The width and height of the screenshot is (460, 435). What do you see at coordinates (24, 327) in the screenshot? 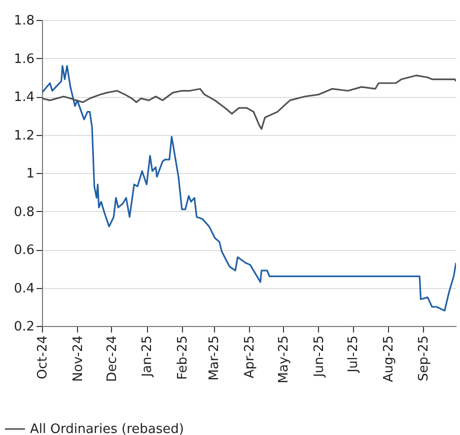
I see `y-tick-label: 0.2` at bounding box center [24, 327].